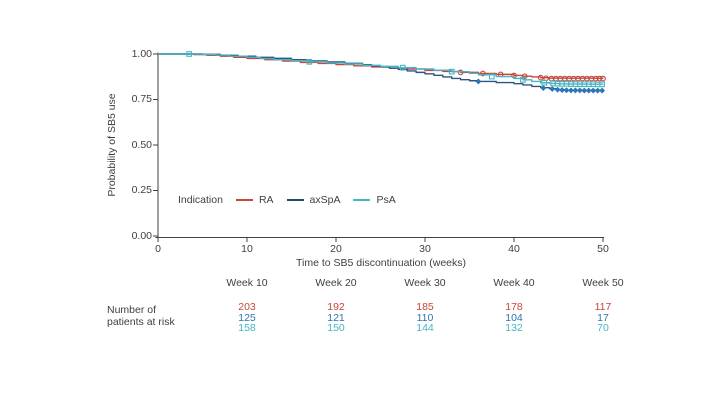  Describe the element at coordinates (200, 200) in the screenshot. I see `legend-title: Indication` at that location.